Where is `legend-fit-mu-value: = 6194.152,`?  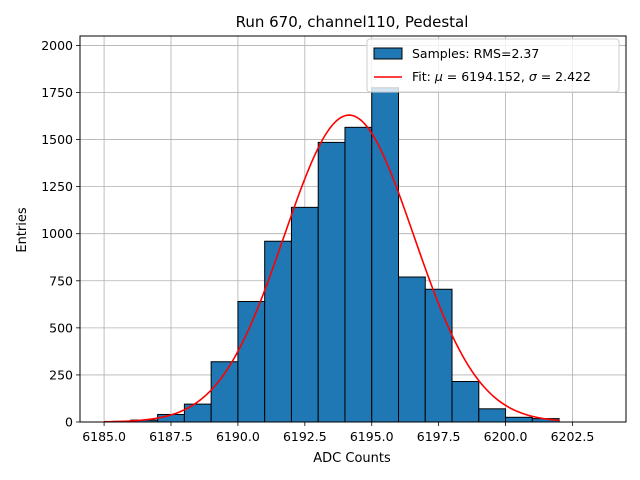
legend-fit-mu-value: = 6194.152, is located at coordinates (486, 76).